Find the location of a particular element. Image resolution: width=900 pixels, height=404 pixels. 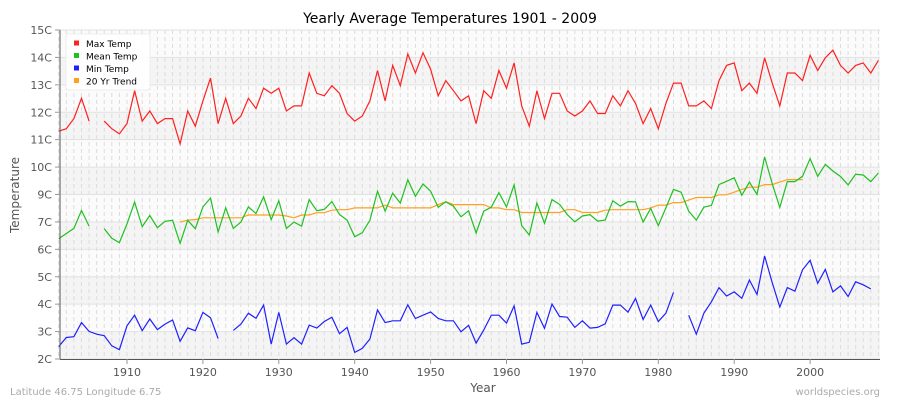

x-tick-label: 1990 is located at coordinates (734, 372).